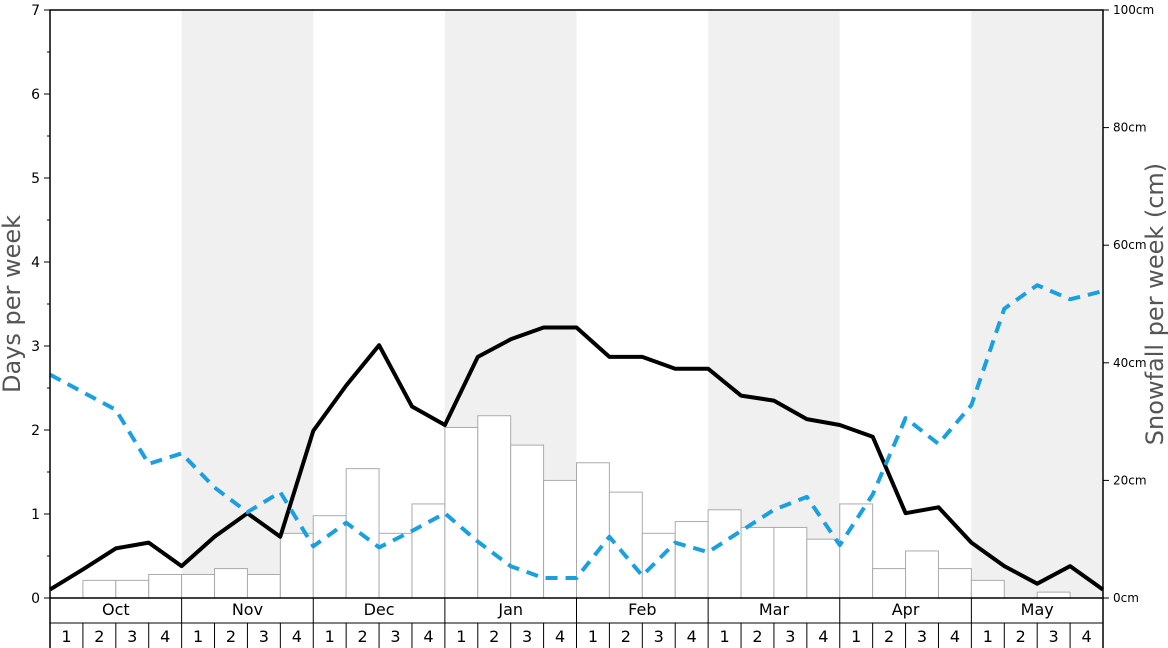  What do you see at coordinates (1130, 245) in the screenshot?
I see `right-tick-label: 60cm` at bounding box center [1130, 245].